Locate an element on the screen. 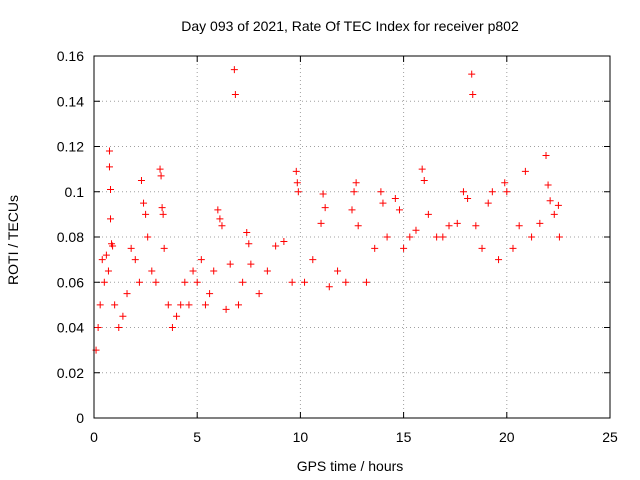 This screenshot has height=480, width=640. x-tick-label: 0 is located at coordinates (94, 437).